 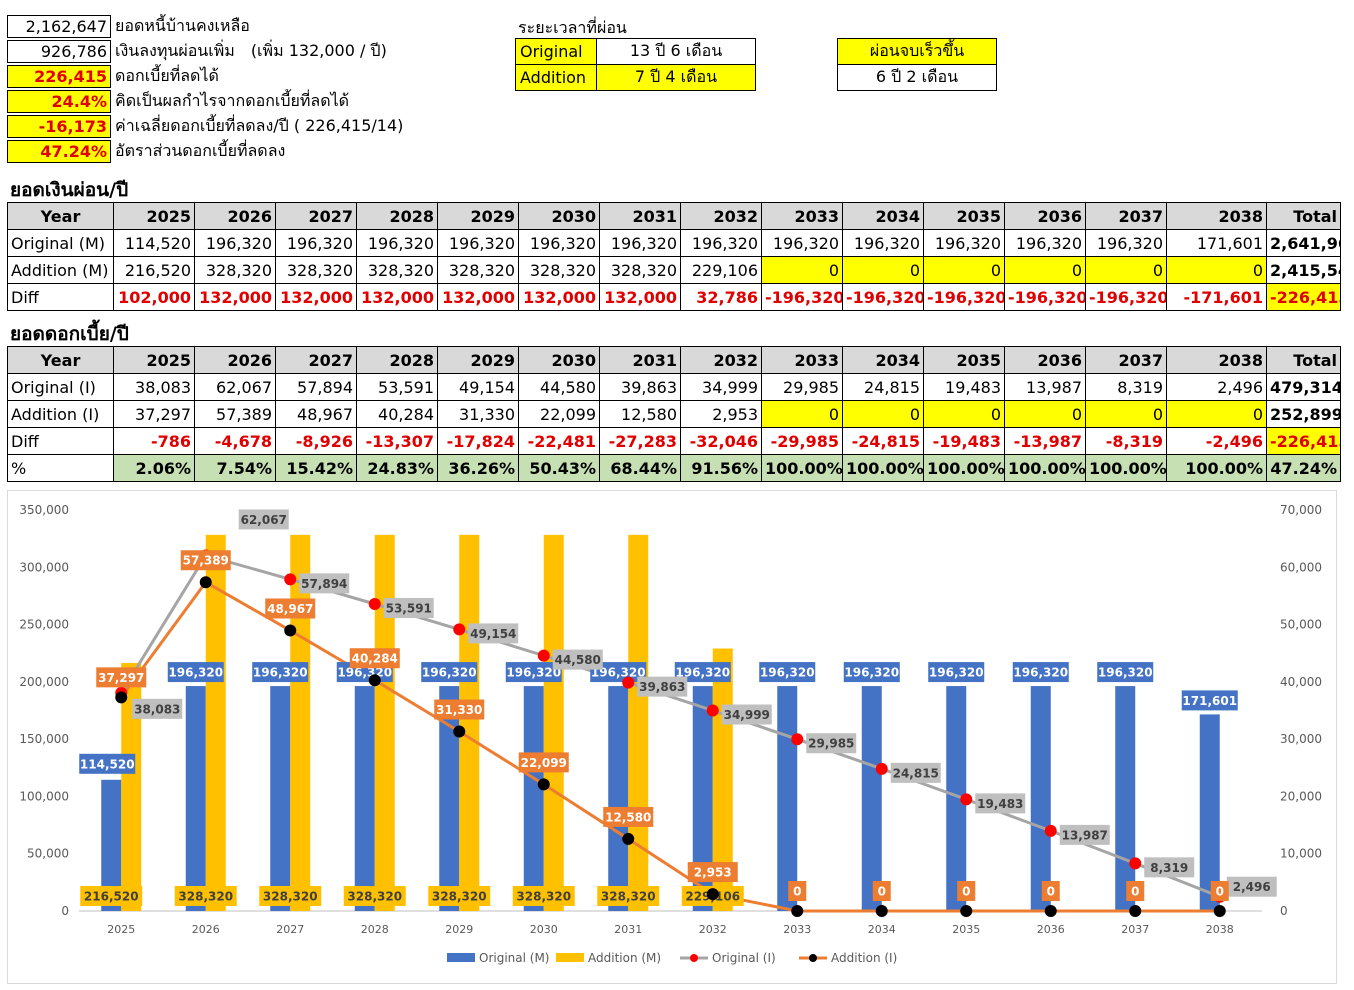 I want to click on line-label-original-i-text: 49,154, so click(x=493, y=634).